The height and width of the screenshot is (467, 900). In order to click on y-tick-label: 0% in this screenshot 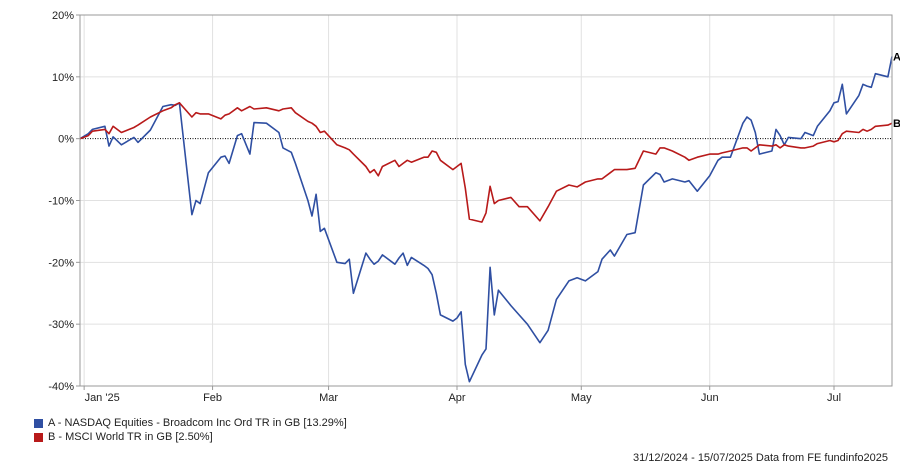, I will do `click(66, 140)`.